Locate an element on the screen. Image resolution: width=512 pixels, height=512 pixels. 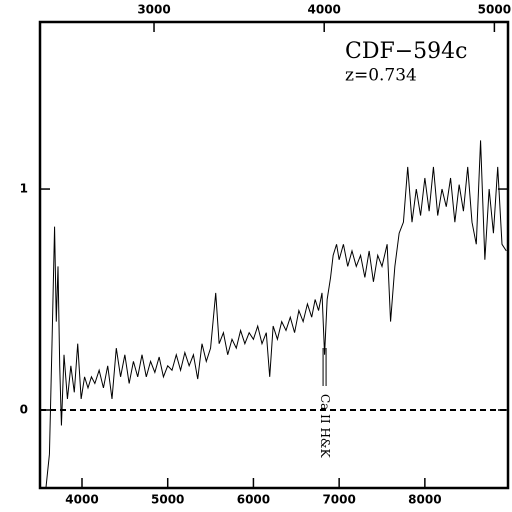
x2-tick-label: 4000 is located at coordinates (324, 10).